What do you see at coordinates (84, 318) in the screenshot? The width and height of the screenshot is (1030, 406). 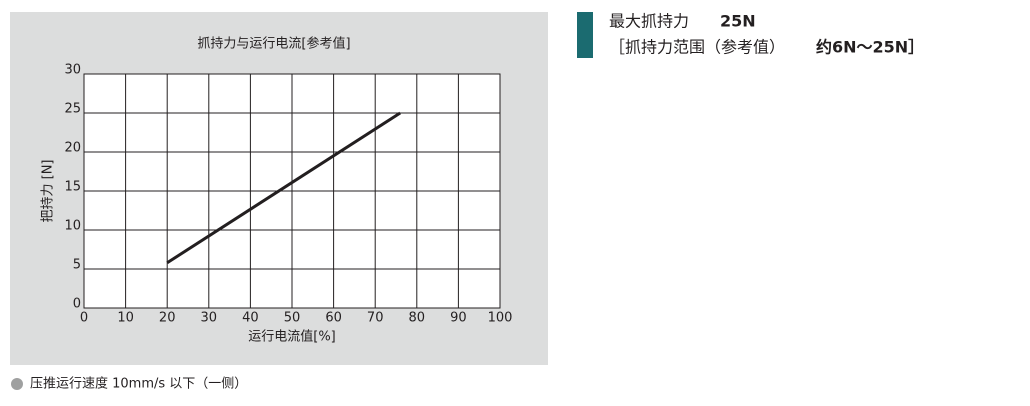 I see `x-tick-label: 0` at bounding box center [84, 318].